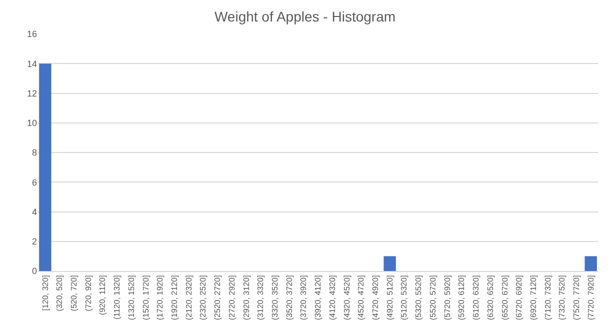  Describe the element at coordinates (34, 211) in the screenshot. I see `y-tick-label: 4` at that location.